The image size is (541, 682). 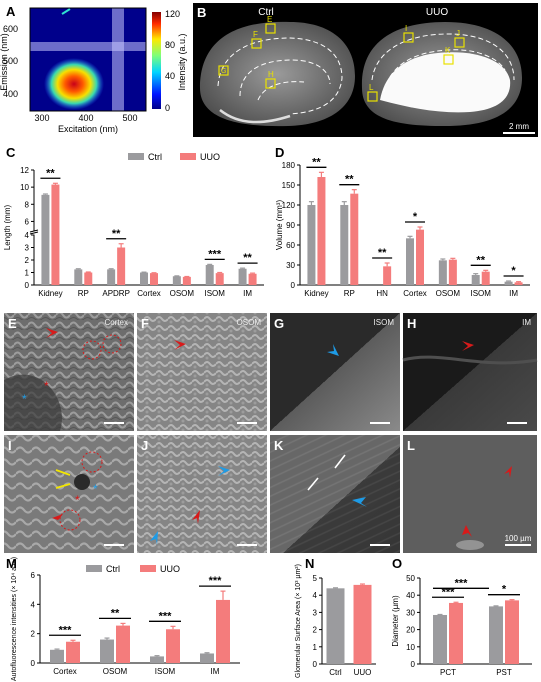 What do you see at coordinates (85, 118) in the screenshot?
I see `panelA-xtick-1: 400` at bounding box center [85, 118].